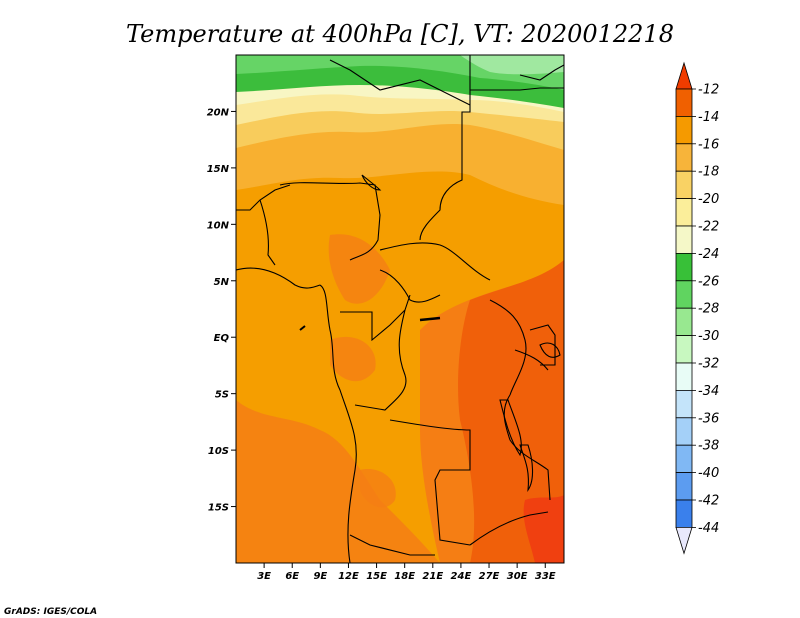  Describe the element at coordinates (218, 508) in the screenshot. I see `y-tick-label: 15S` at that location.